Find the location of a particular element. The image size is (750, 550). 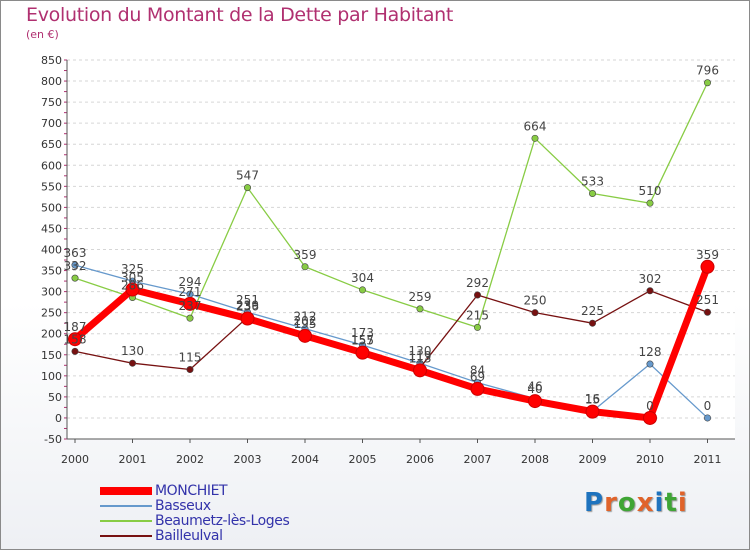

data-label: 40 is located at coordinates (534, 389).